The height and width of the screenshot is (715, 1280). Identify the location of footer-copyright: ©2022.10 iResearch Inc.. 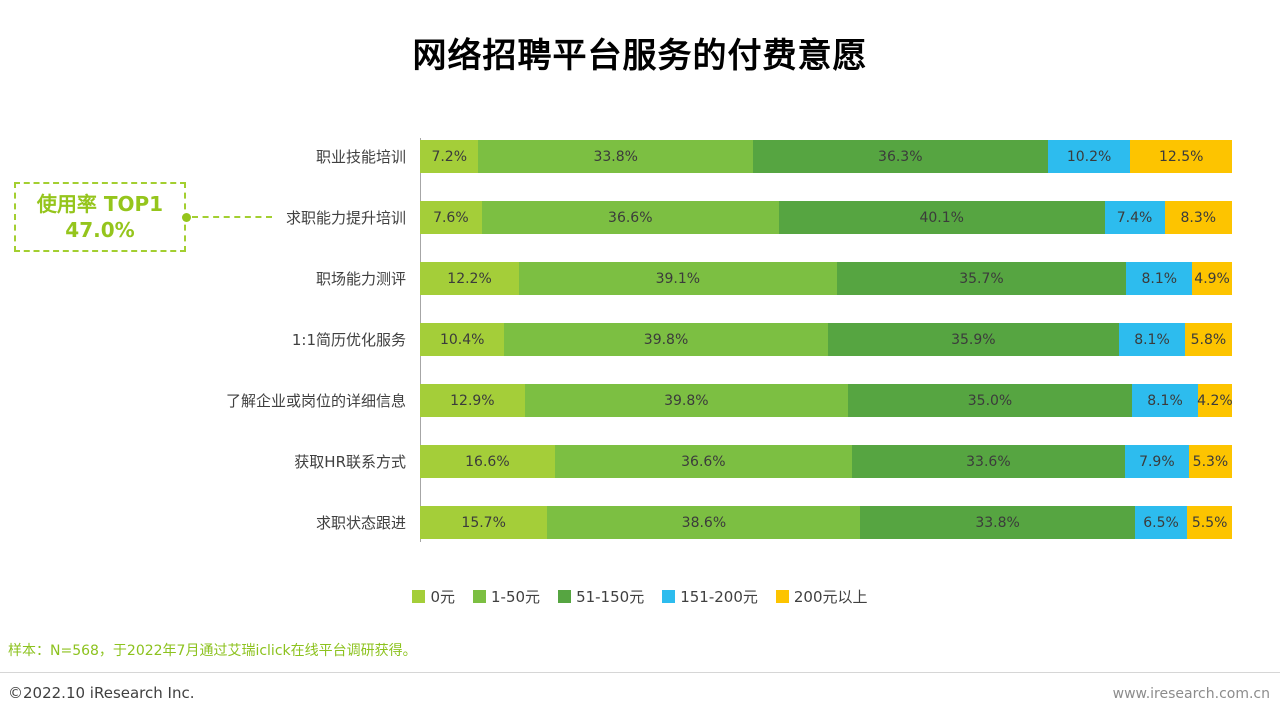
(101, 693).